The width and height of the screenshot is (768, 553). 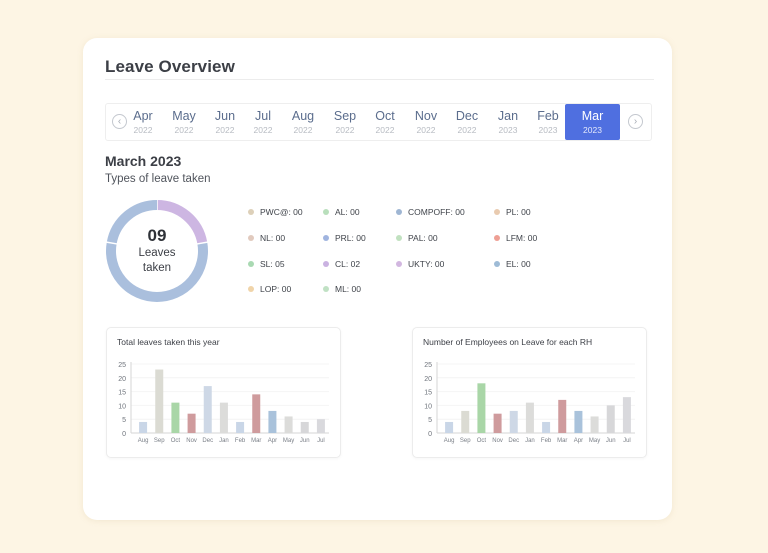 I want to click on x-tick-label: Aug, so click(x=143, y=441).